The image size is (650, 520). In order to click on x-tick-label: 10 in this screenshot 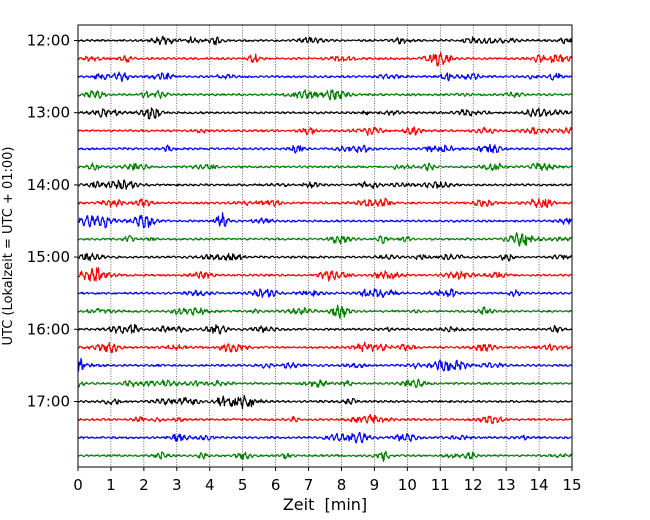, I will do `click(407, 485)`.